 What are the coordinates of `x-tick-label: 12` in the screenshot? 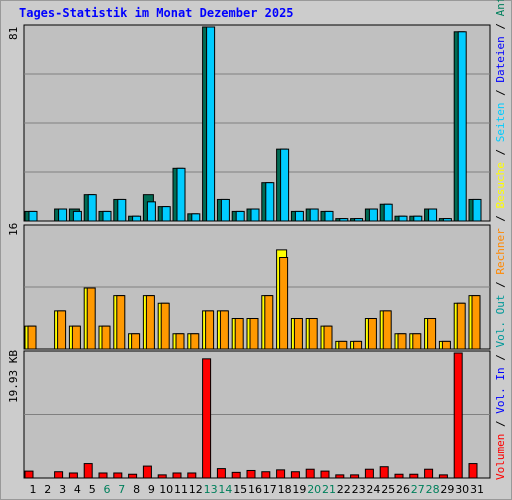 It's located at (196, 489).